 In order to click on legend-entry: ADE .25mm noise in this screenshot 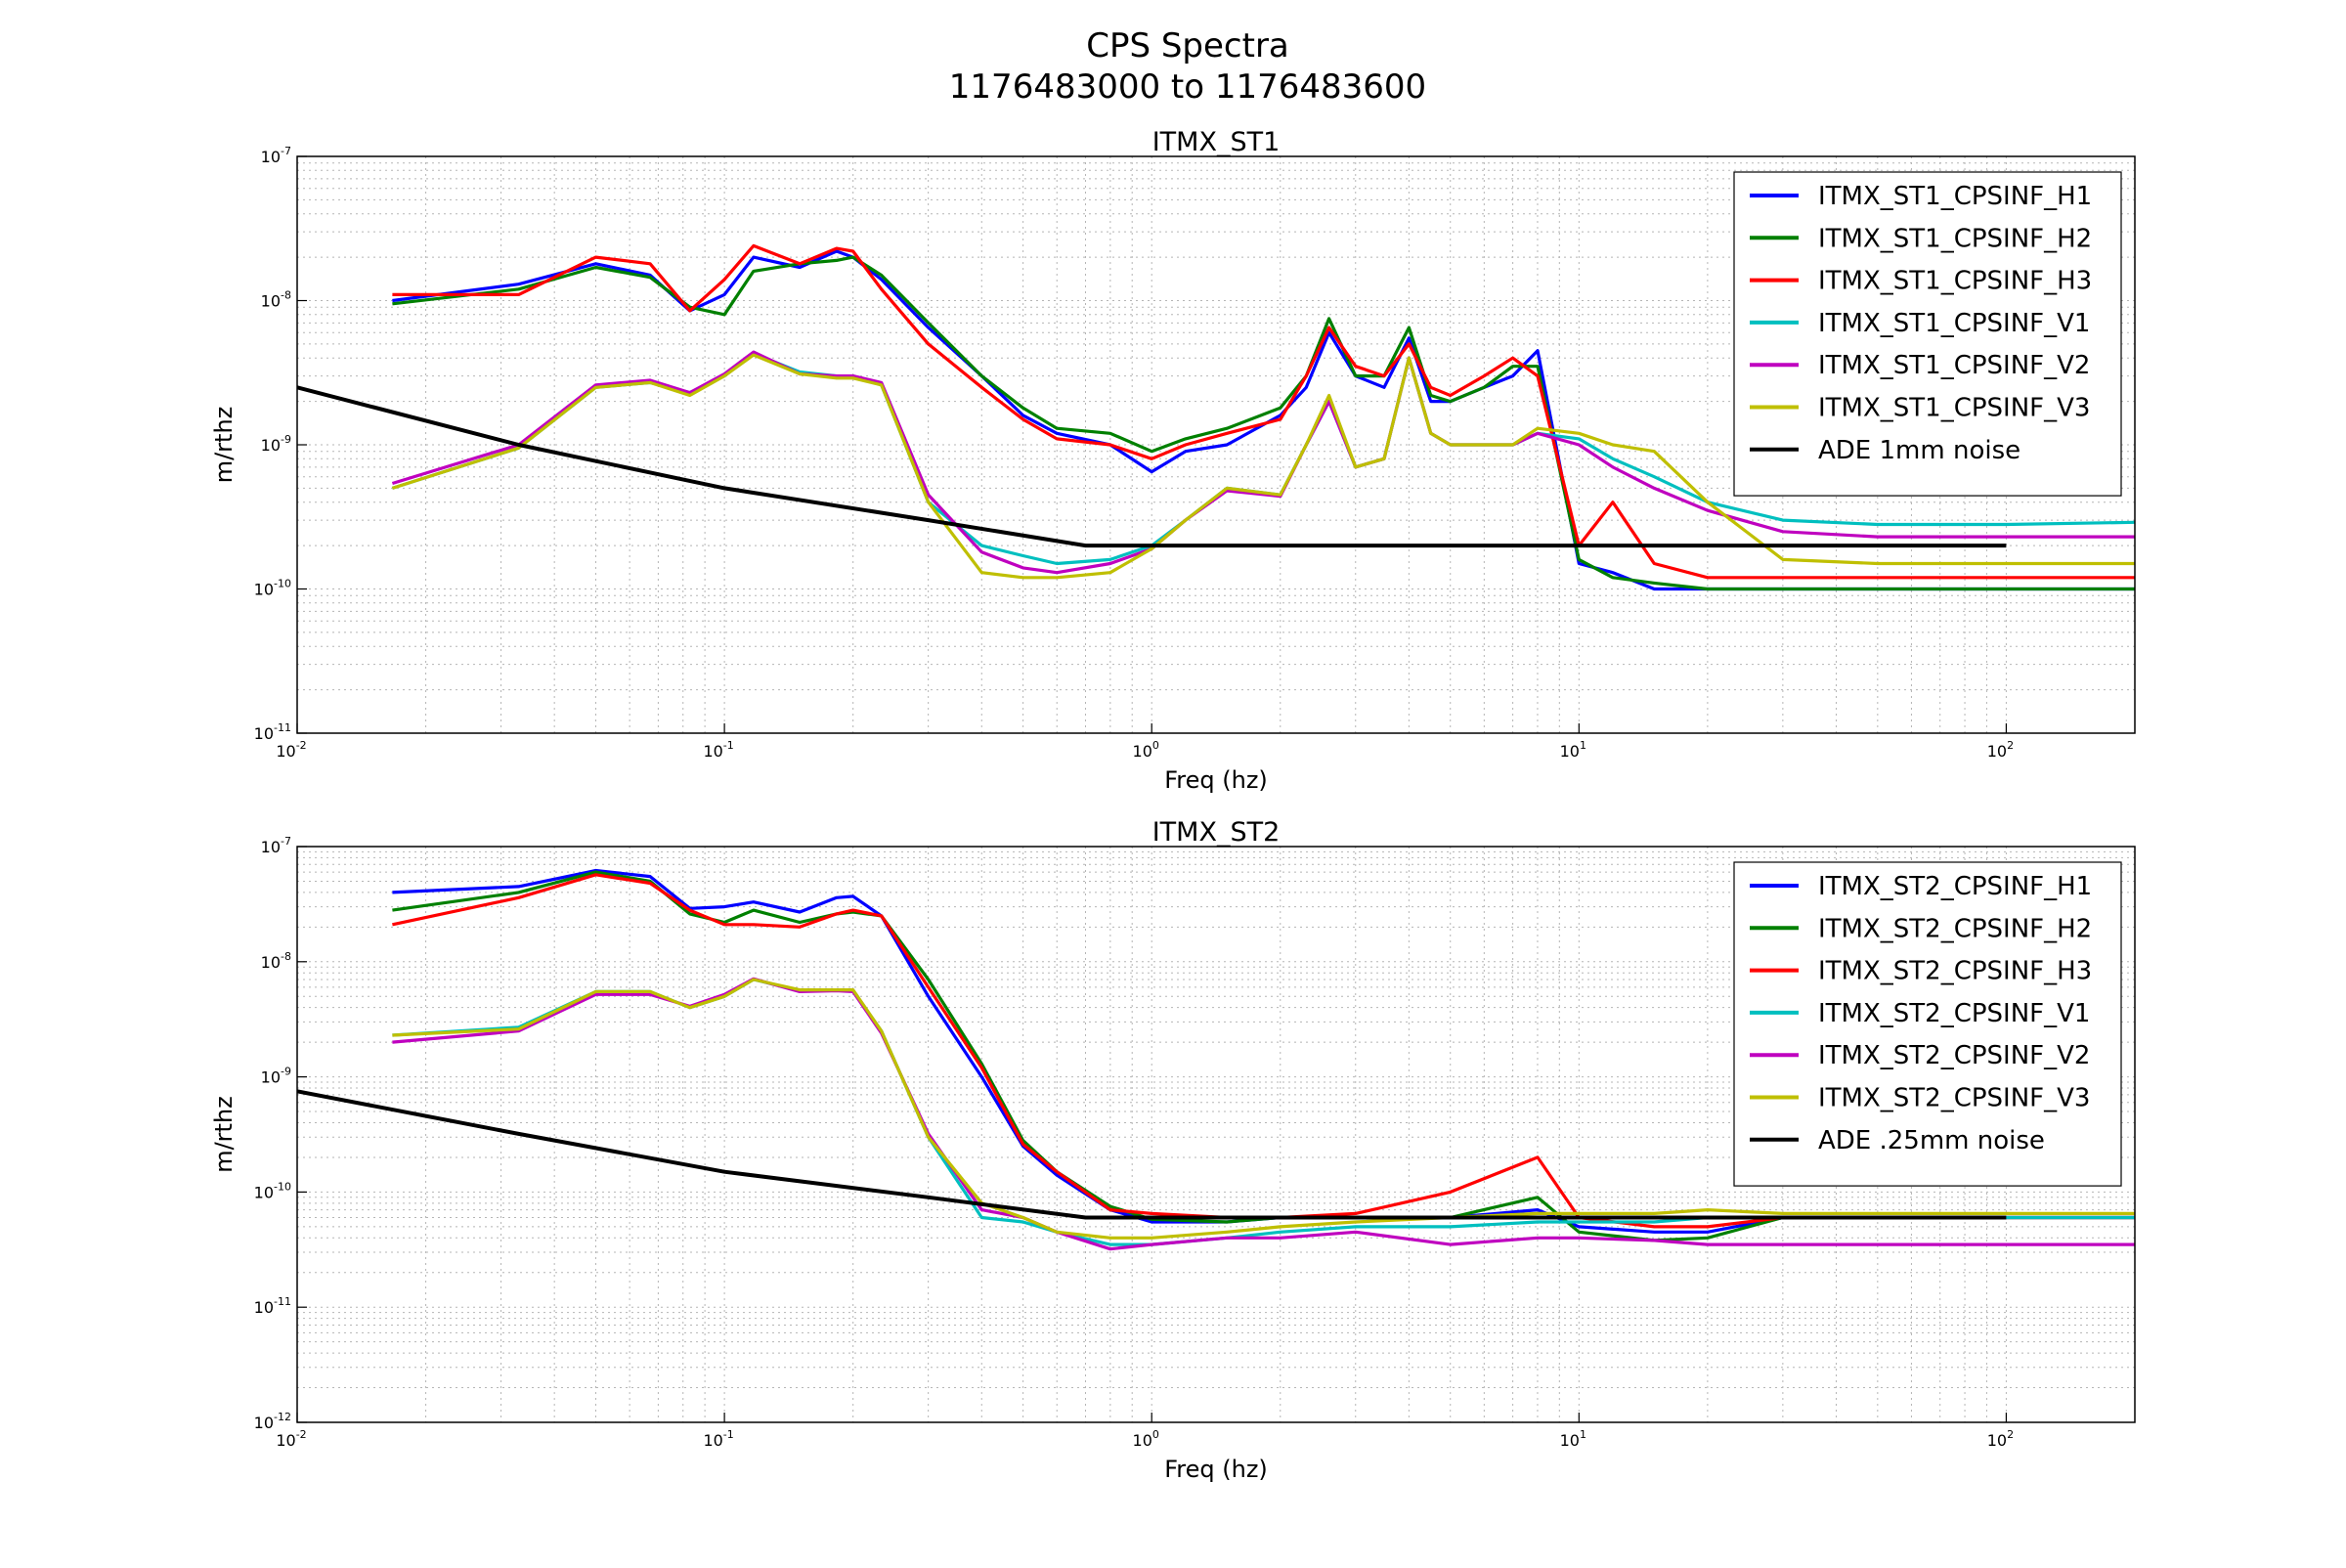, I will do `click(1932, 1141)`.